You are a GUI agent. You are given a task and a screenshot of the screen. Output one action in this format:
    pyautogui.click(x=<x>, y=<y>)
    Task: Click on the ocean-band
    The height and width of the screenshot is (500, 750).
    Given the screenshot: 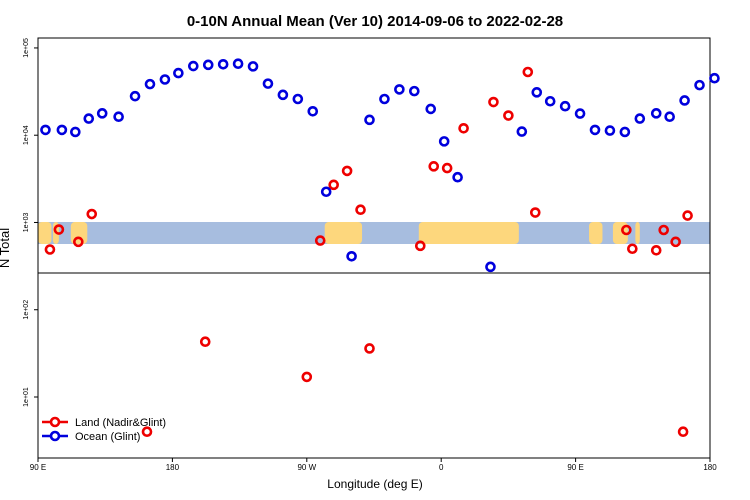 What is the action you would take?
    pyautogui.click(x=374, y=233)
    